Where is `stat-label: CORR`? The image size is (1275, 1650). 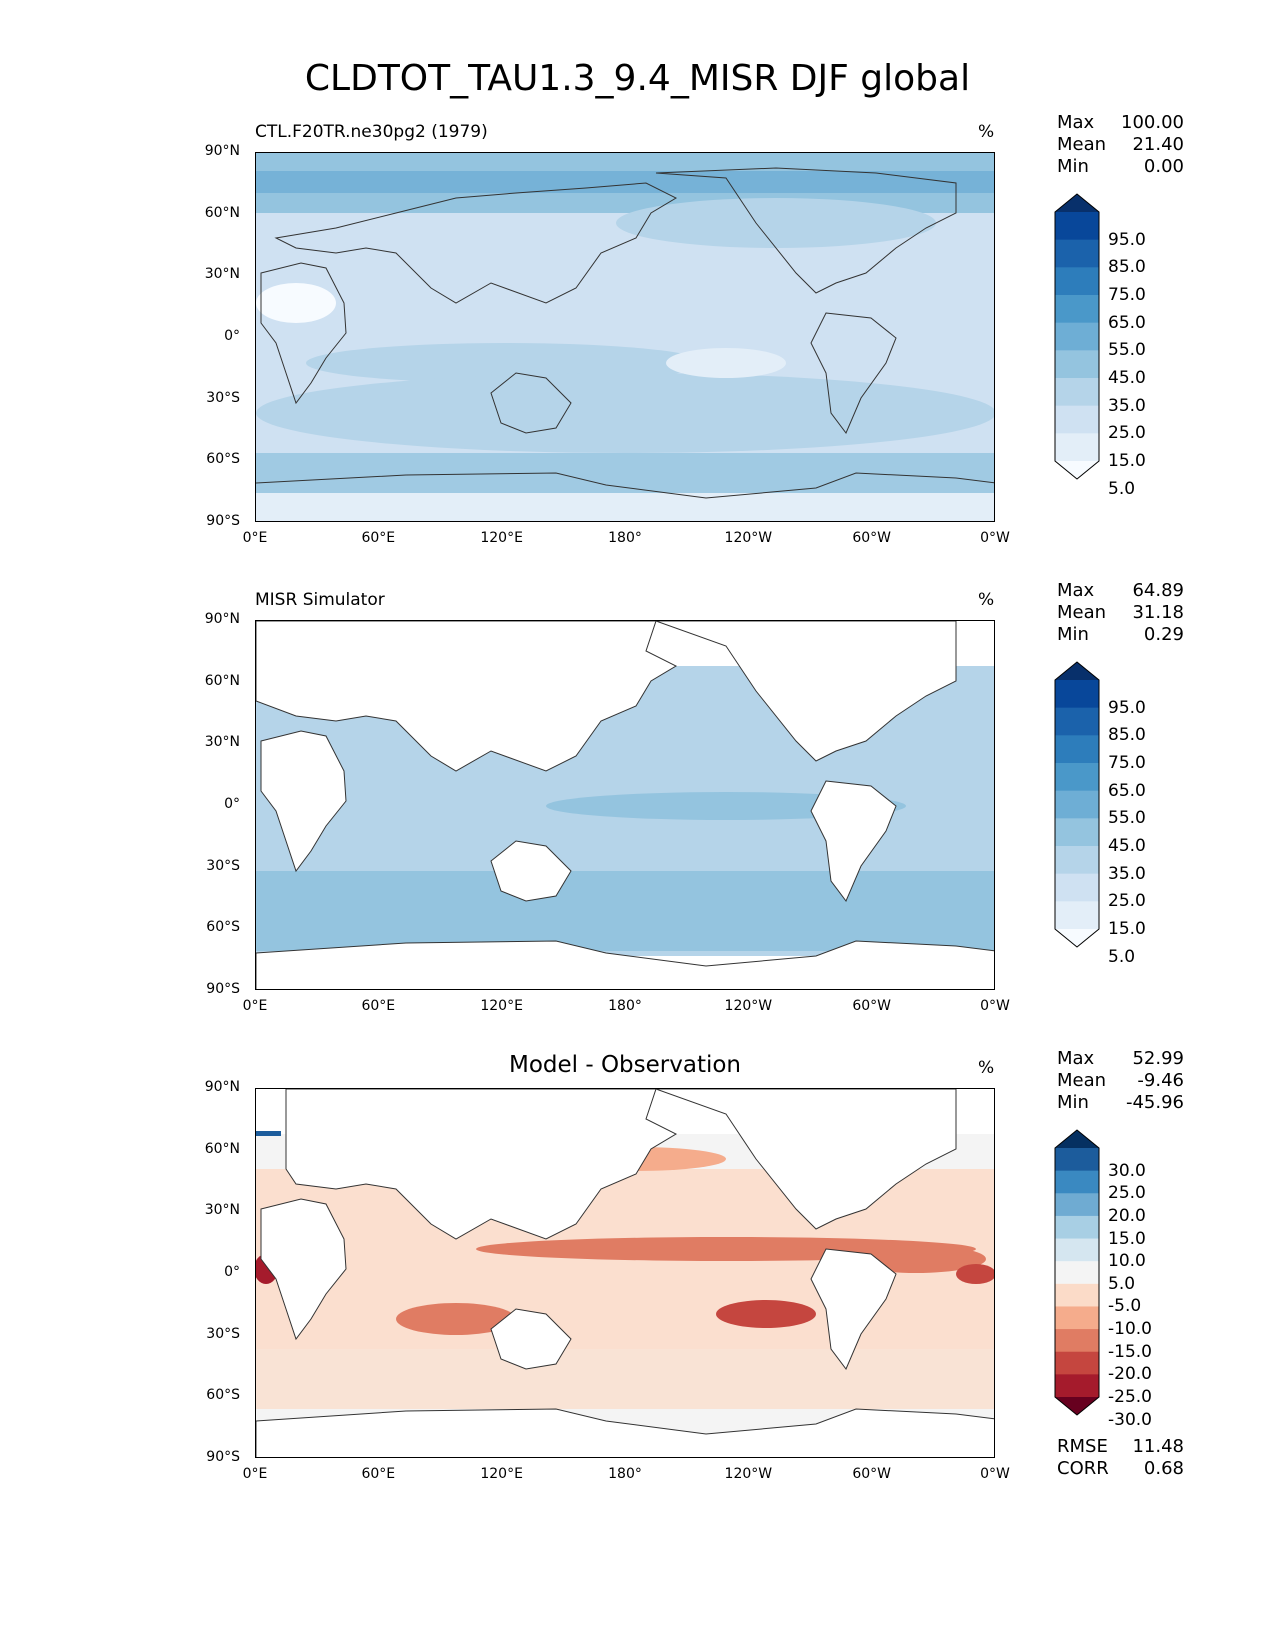
stat-label: CORR is located at coordinates (1083, 1468).